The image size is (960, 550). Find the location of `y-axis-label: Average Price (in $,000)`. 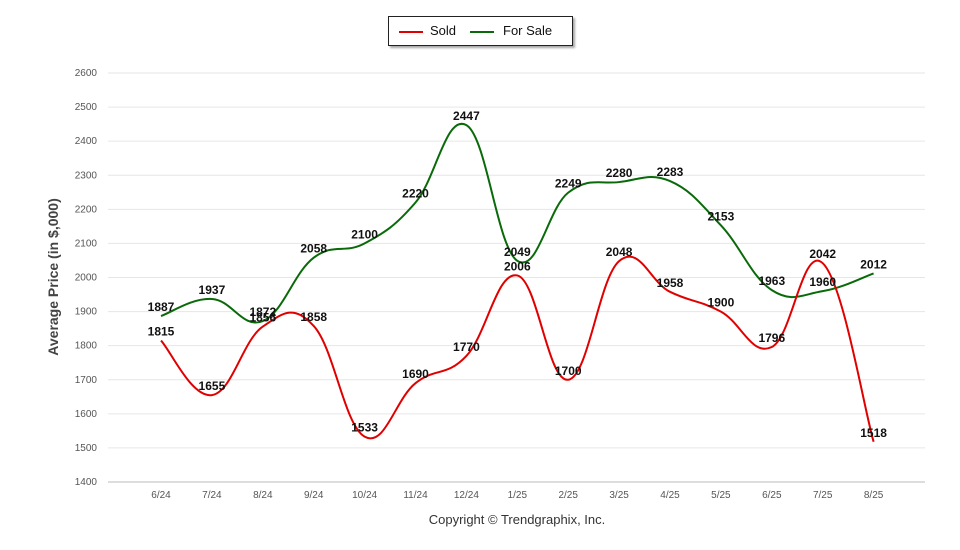

y-axis-label: Average Price (in $,000) is located at coordinates (53, 276).